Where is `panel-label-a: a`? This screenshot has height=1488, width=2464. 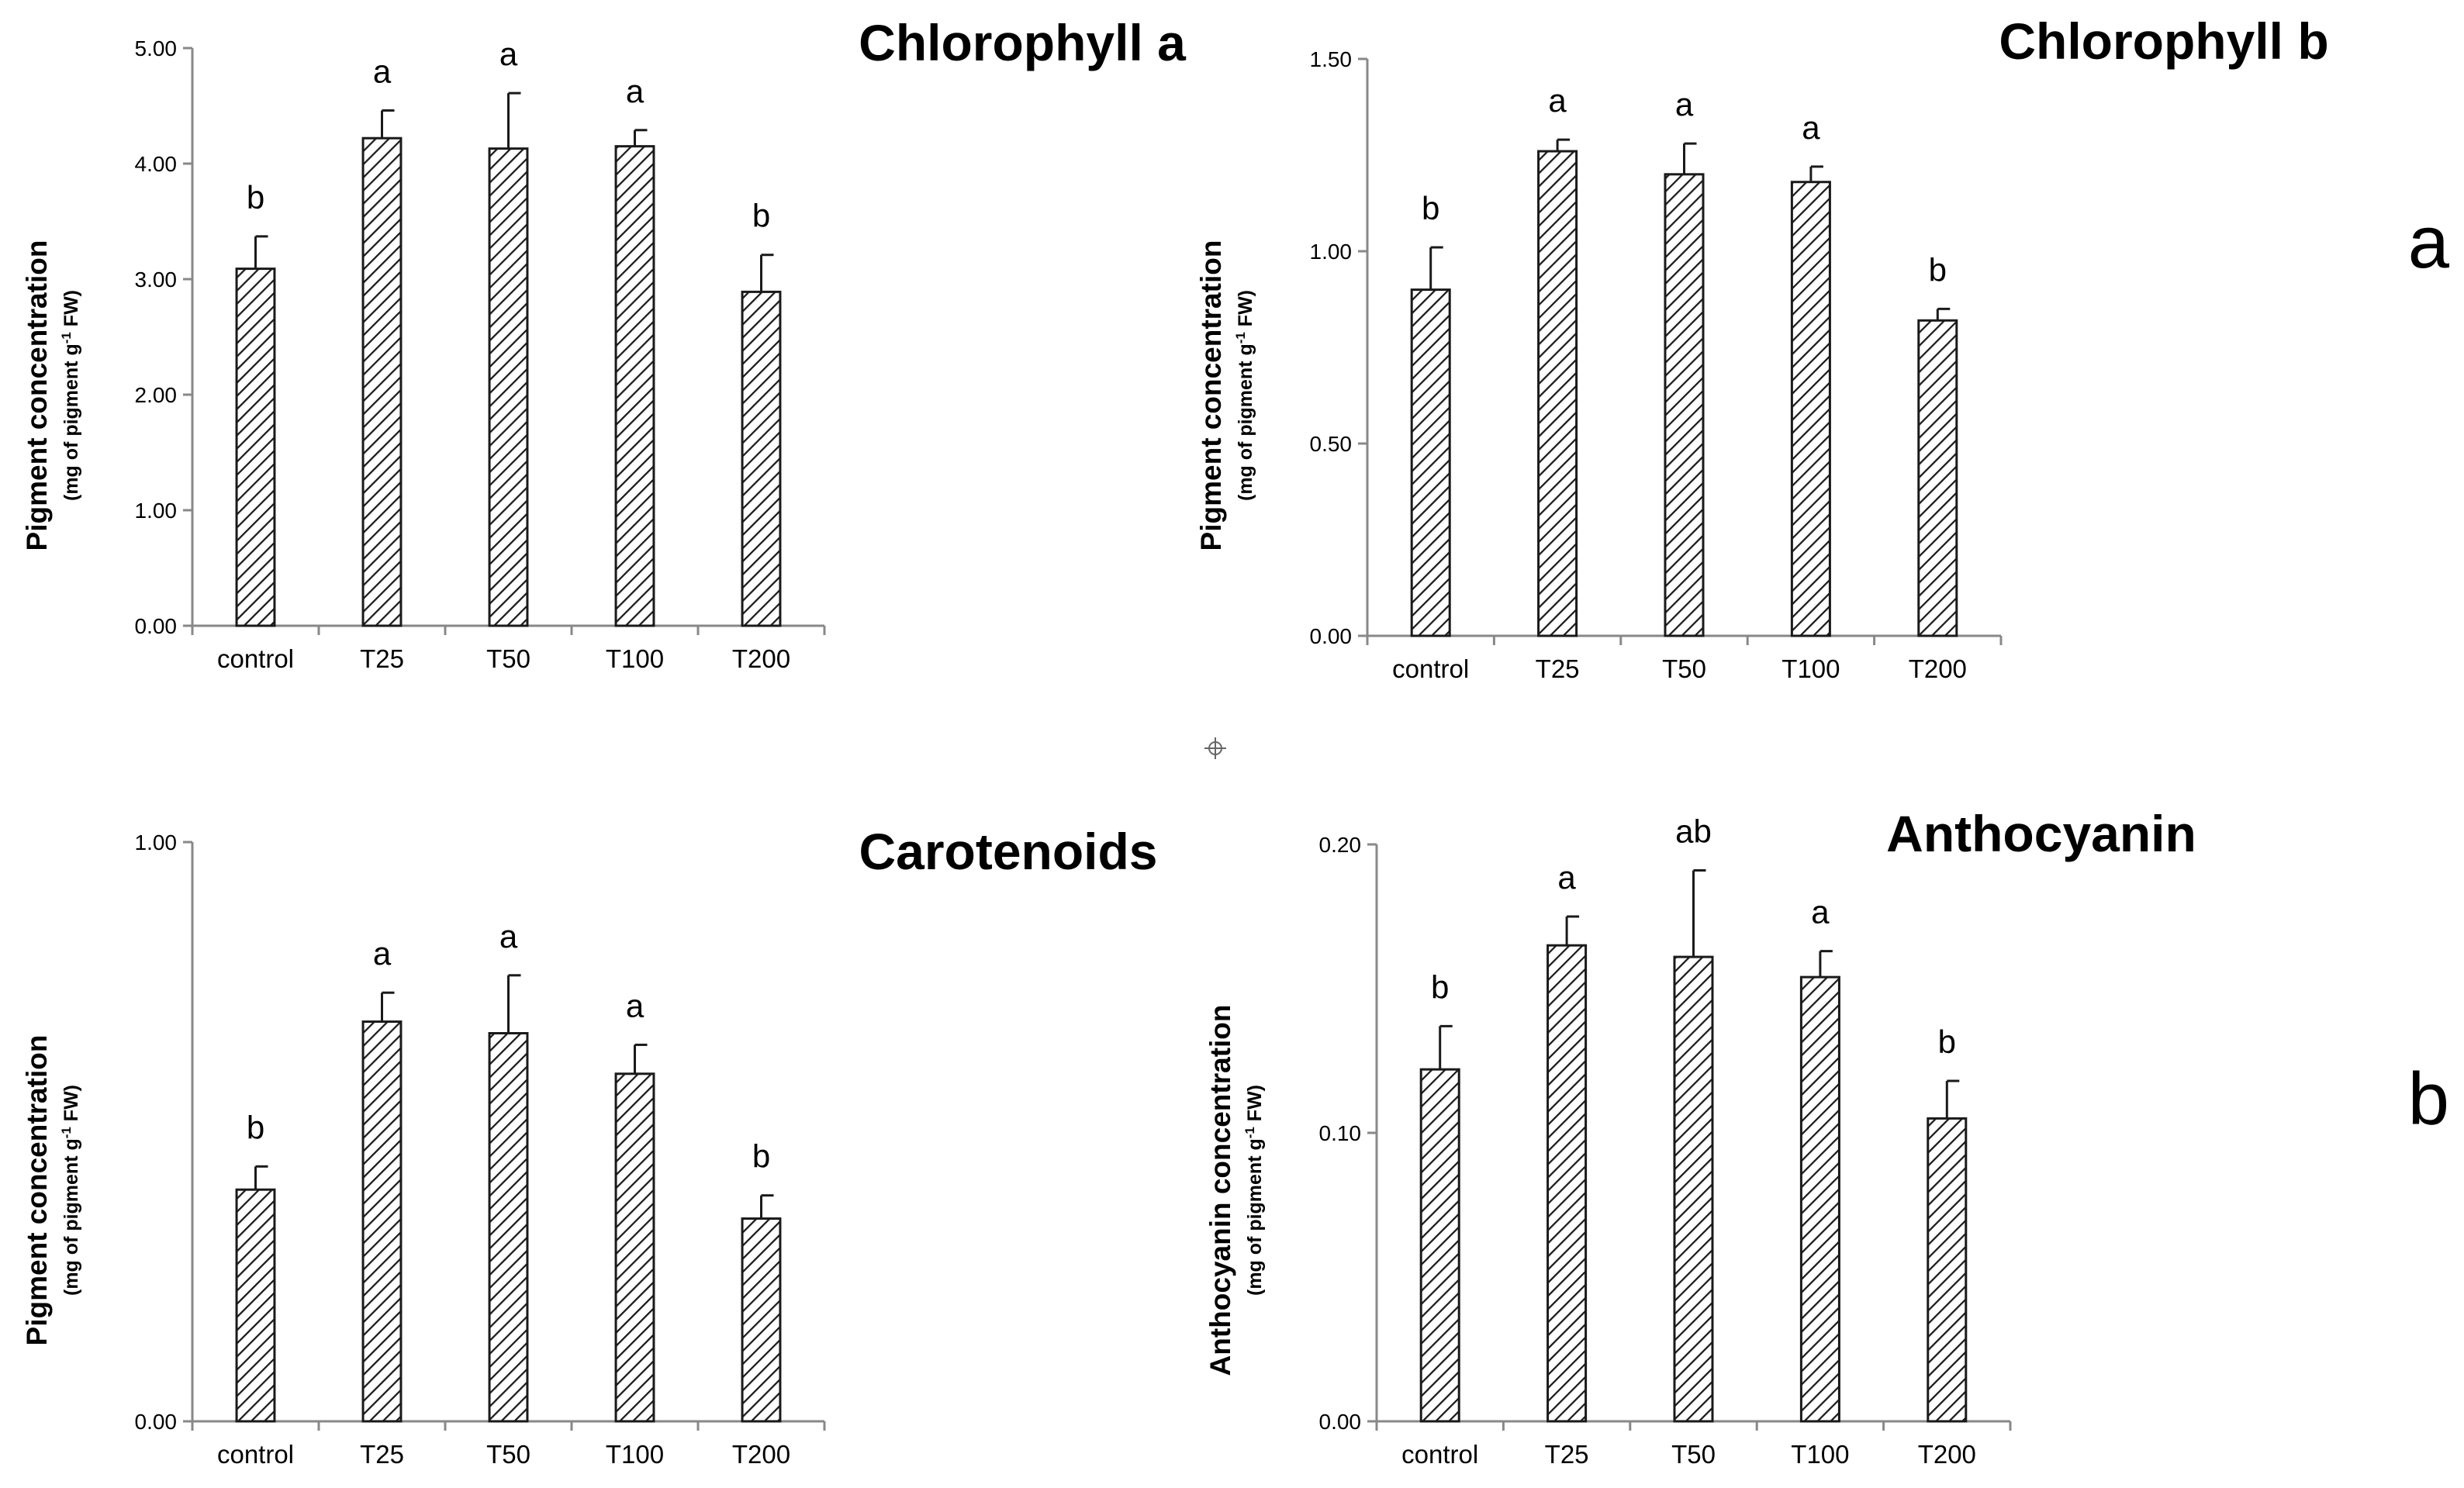 panel-label-a: a is located at coordinates (2429, 242).